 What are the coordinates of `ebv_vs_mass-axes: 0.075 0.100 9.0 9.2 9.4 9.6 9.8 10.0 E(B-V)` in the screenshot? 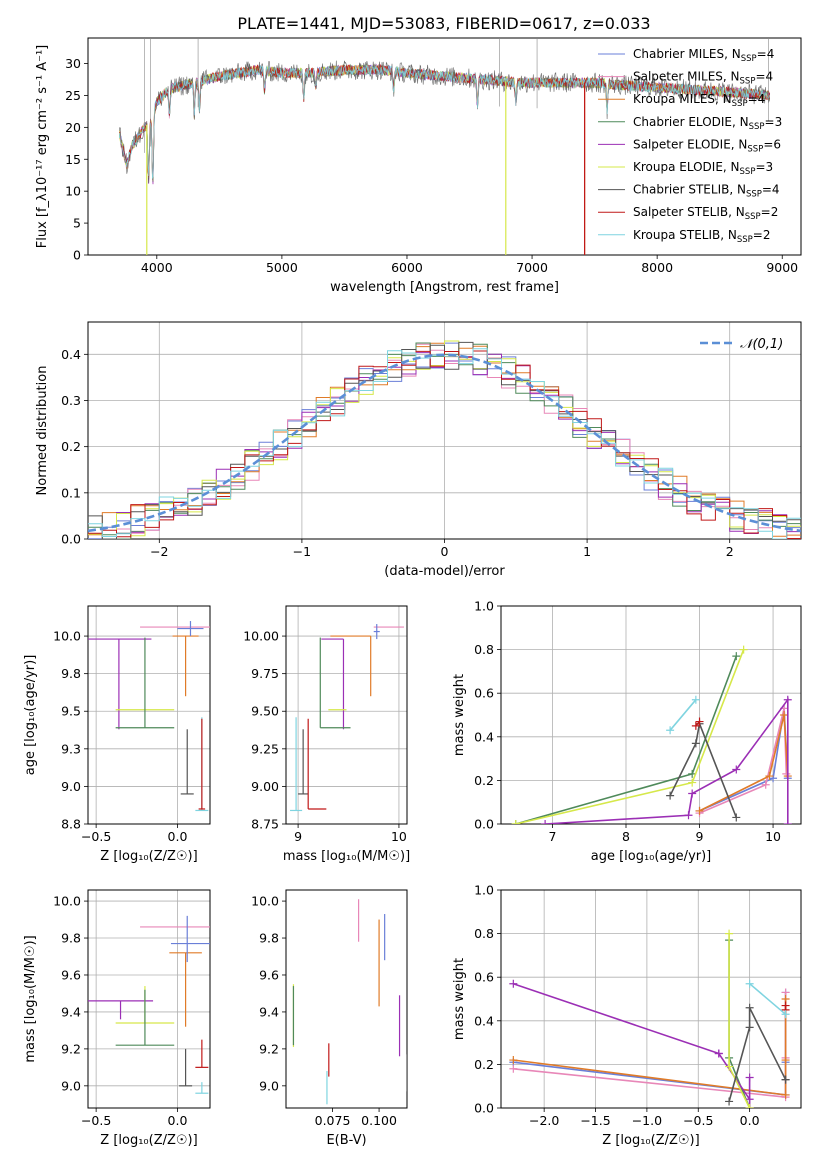 It's located at (329, 1018).